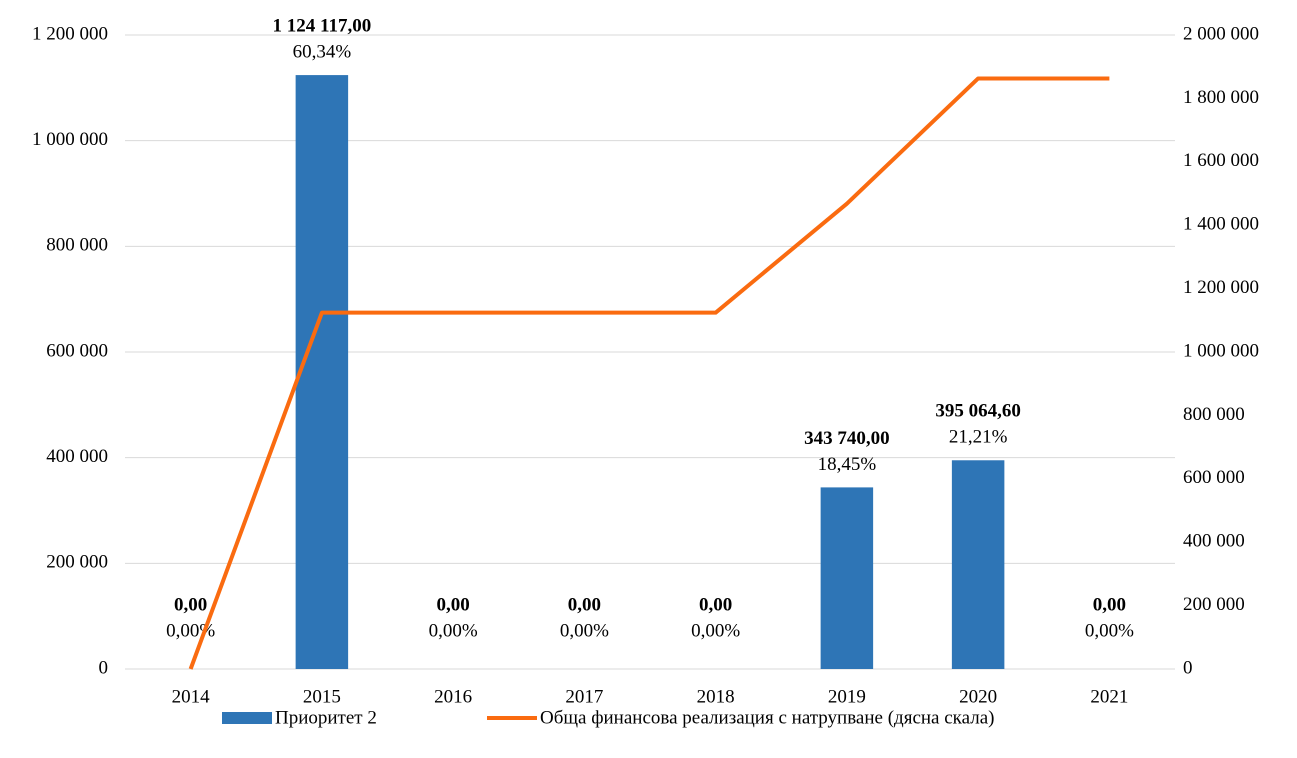 The width and height of the screenshot is (1297, 758). Describe the element at coordinates (1221, 224) in the screenshot. I see `y2-tick-label: 1 400 000` at that location.